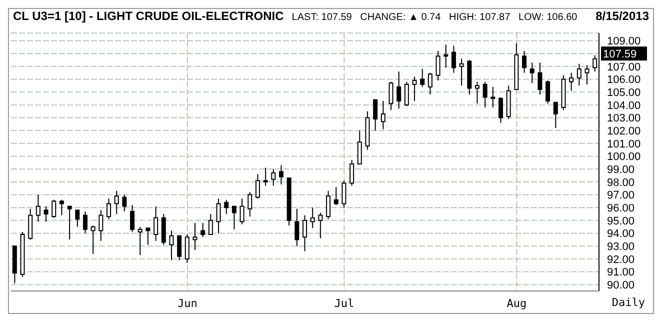  Describe the element at coordinates (624, 131) in the screenshot. I see `y-tick-label: 102.00` at that location.